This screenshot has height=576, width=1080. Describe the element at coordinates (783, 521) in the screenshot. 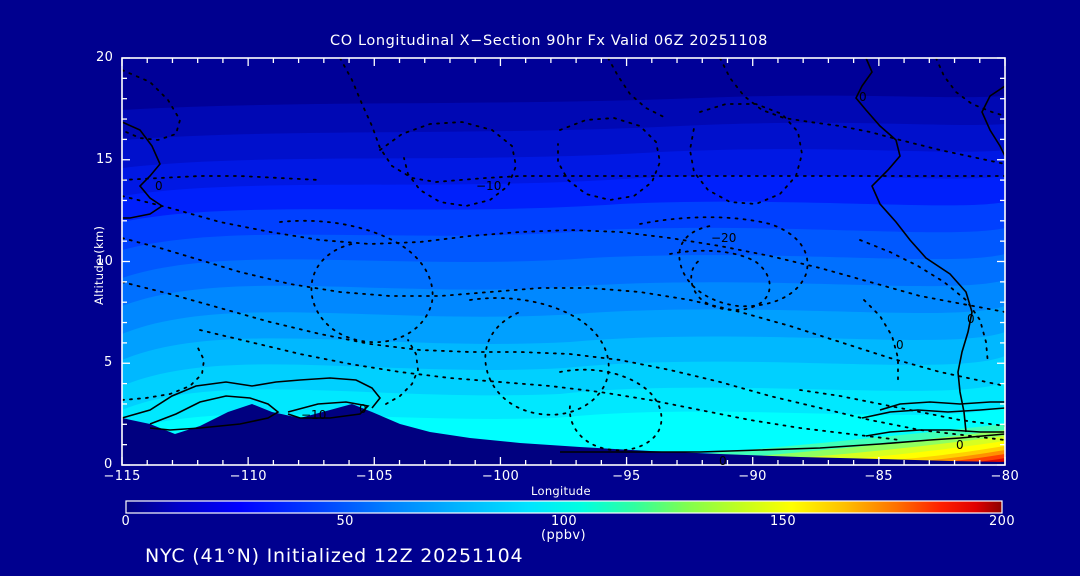

I see `colorbar-tick-label: 150` at that location.